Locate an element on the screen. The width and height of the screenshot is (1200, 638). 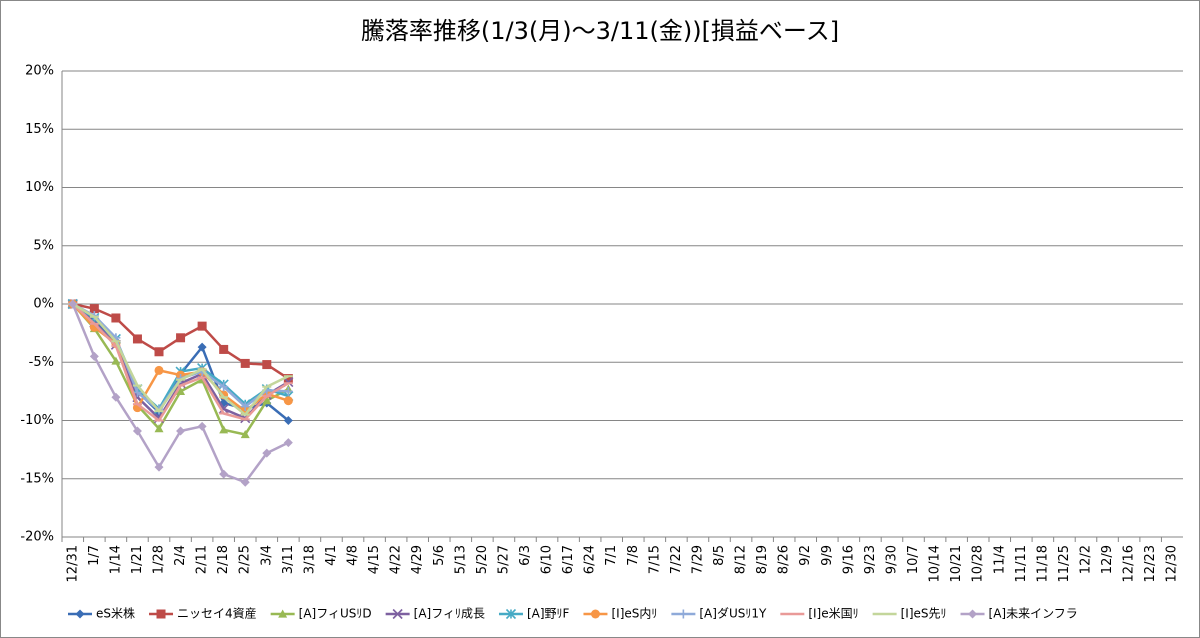
y-tick-label: -10% is located at coordinates (37, 420).